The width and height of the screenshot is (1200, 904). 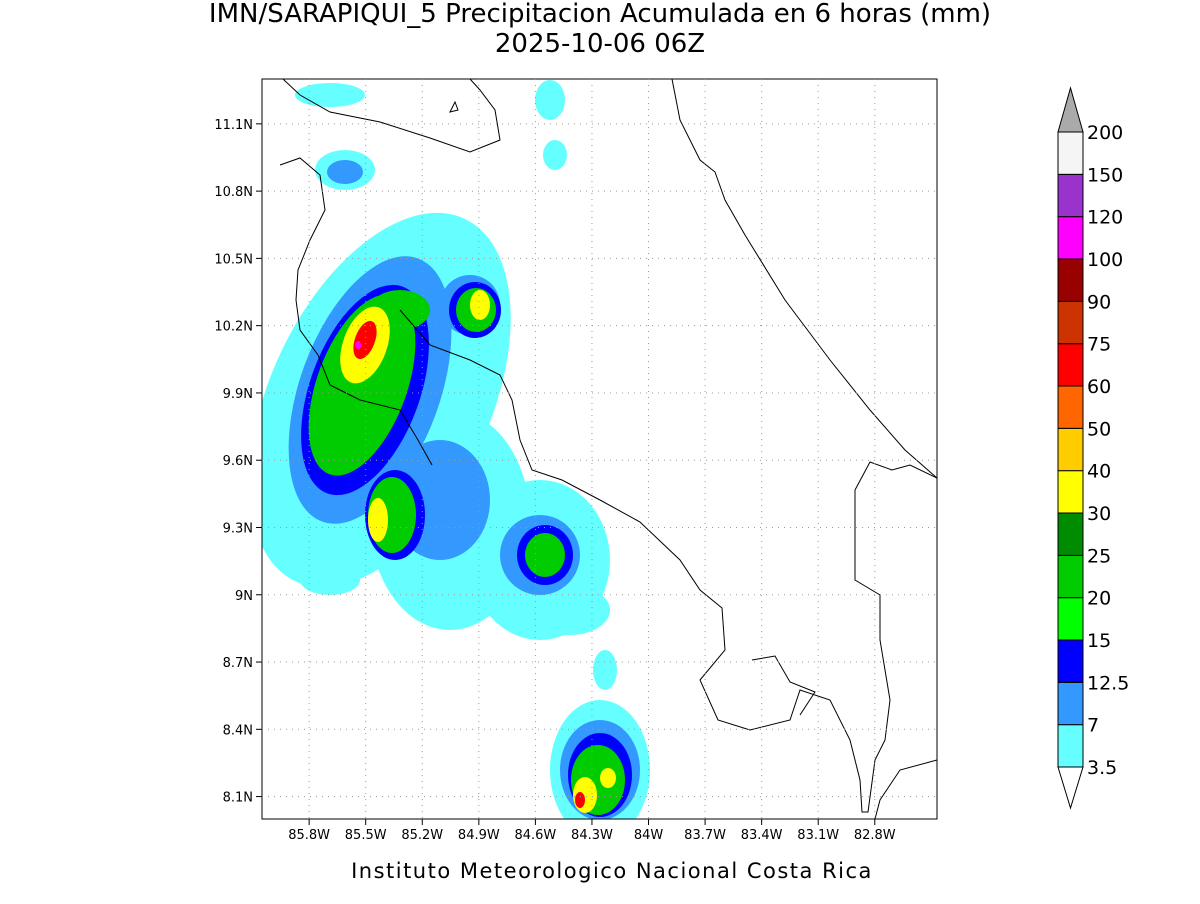 I want to click on colorbar-label: 90, so click(x=1099, y=302).